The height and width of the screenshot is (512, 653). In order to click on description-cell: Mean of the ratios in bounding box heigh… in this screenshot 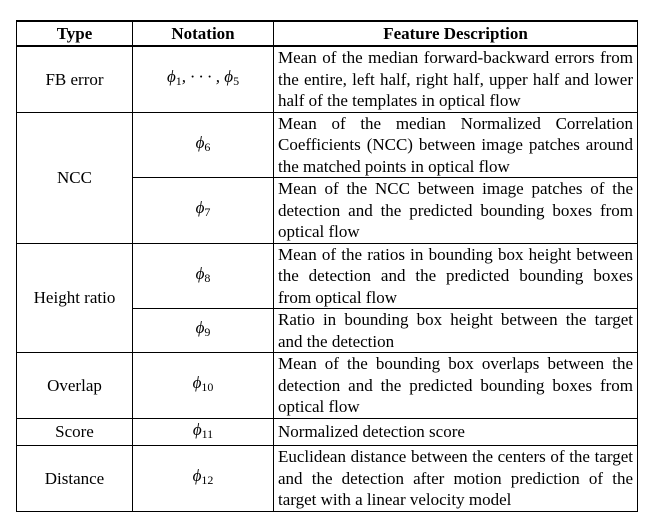, I will do `click(455, 276)`.